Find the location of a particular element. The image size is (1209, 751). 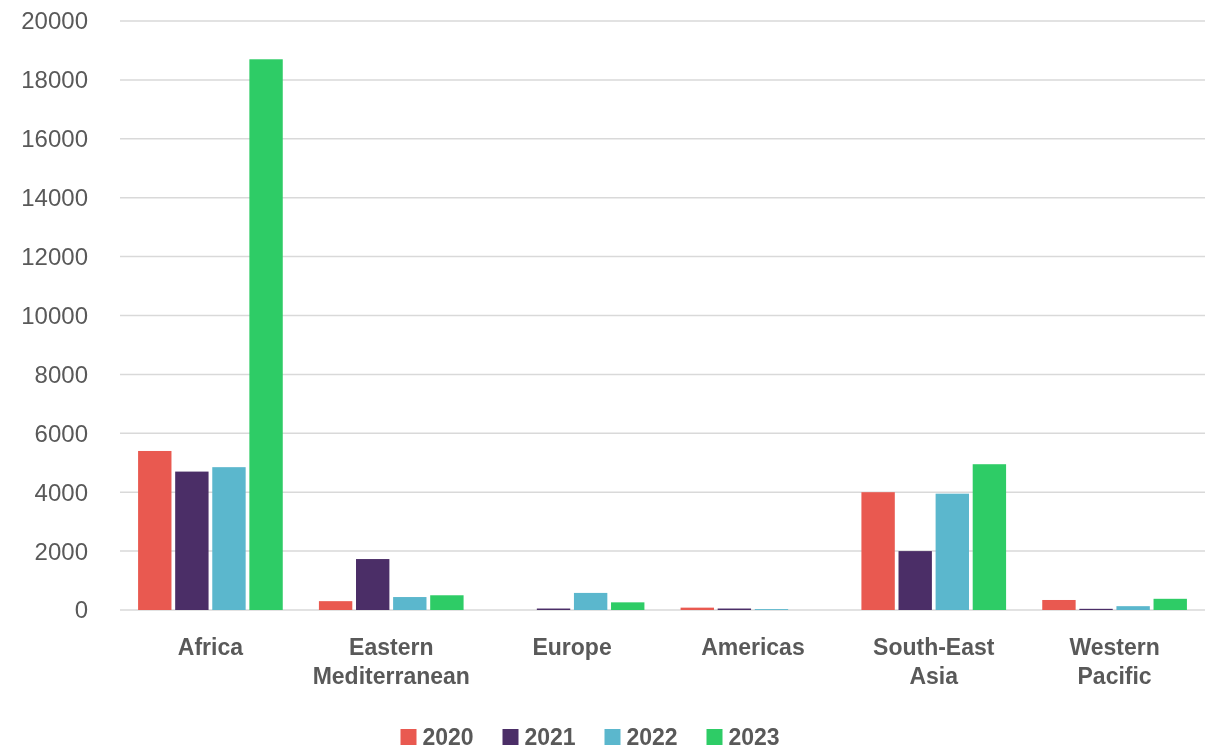

y-tick-label: 12000 is located at coordinates (54, 256).